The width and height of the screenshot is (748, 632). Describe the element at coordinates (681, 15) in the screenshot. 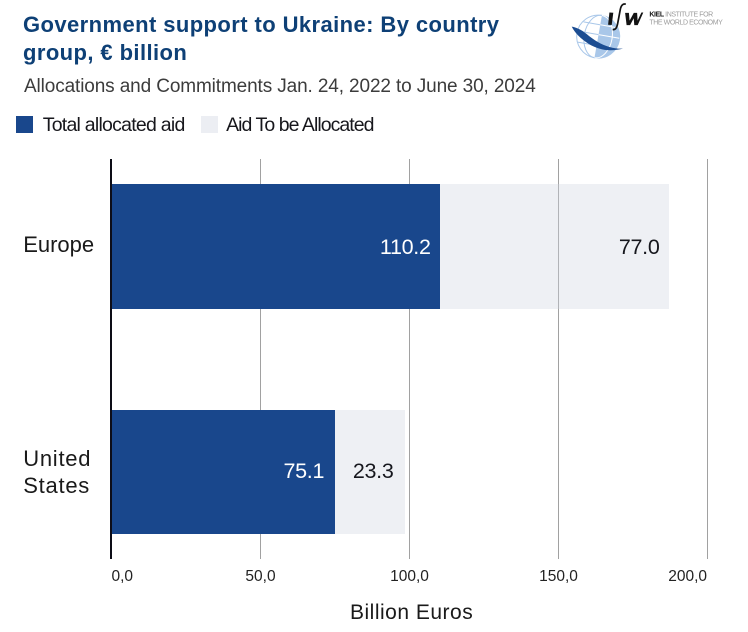

I see `svg-text: KIEL INSTITUTE FOR` at that location.